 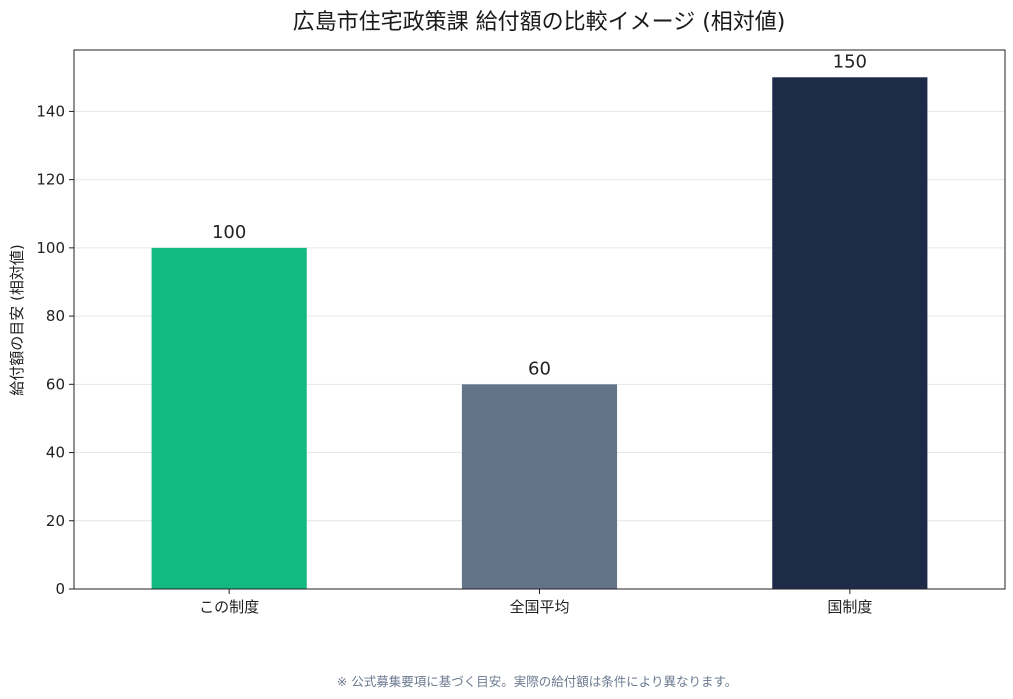 What do you see at coordinates (55, 384) in the screenshot?
I see `y-tick-label: 60` at bounding box center [55, 384].